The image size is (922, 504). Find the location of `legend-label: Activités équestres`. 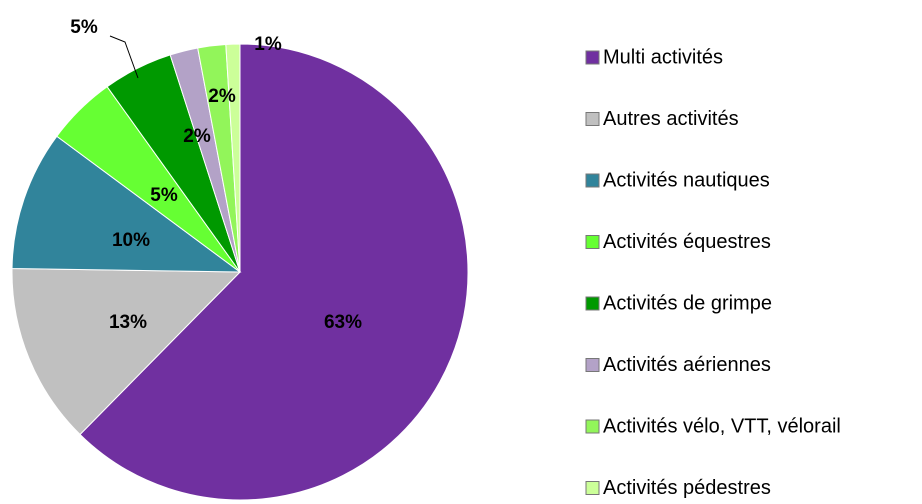

legend-label: Activités équestres is located at coordinates (687, 242).